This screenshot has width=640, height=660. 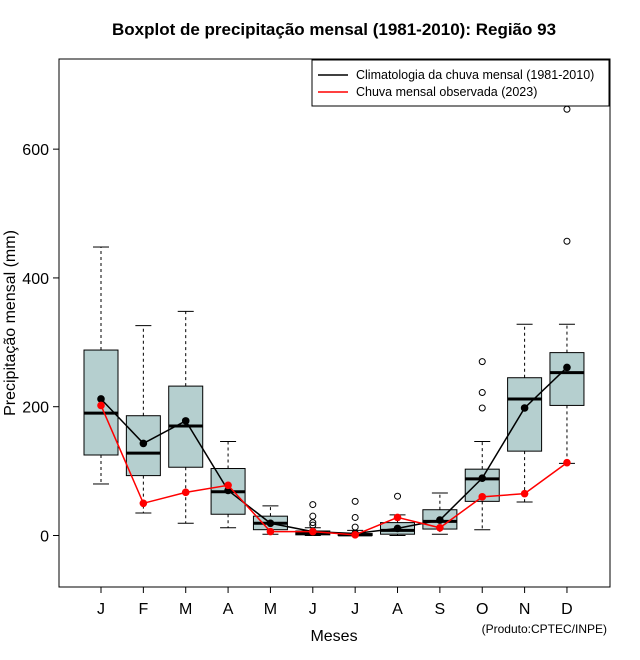 What do you see at coordinates (446, 92) in the screenshot?
I see `legend-label-observed: Chuva mensal observada (2023)` at bounding box center [446, 92].